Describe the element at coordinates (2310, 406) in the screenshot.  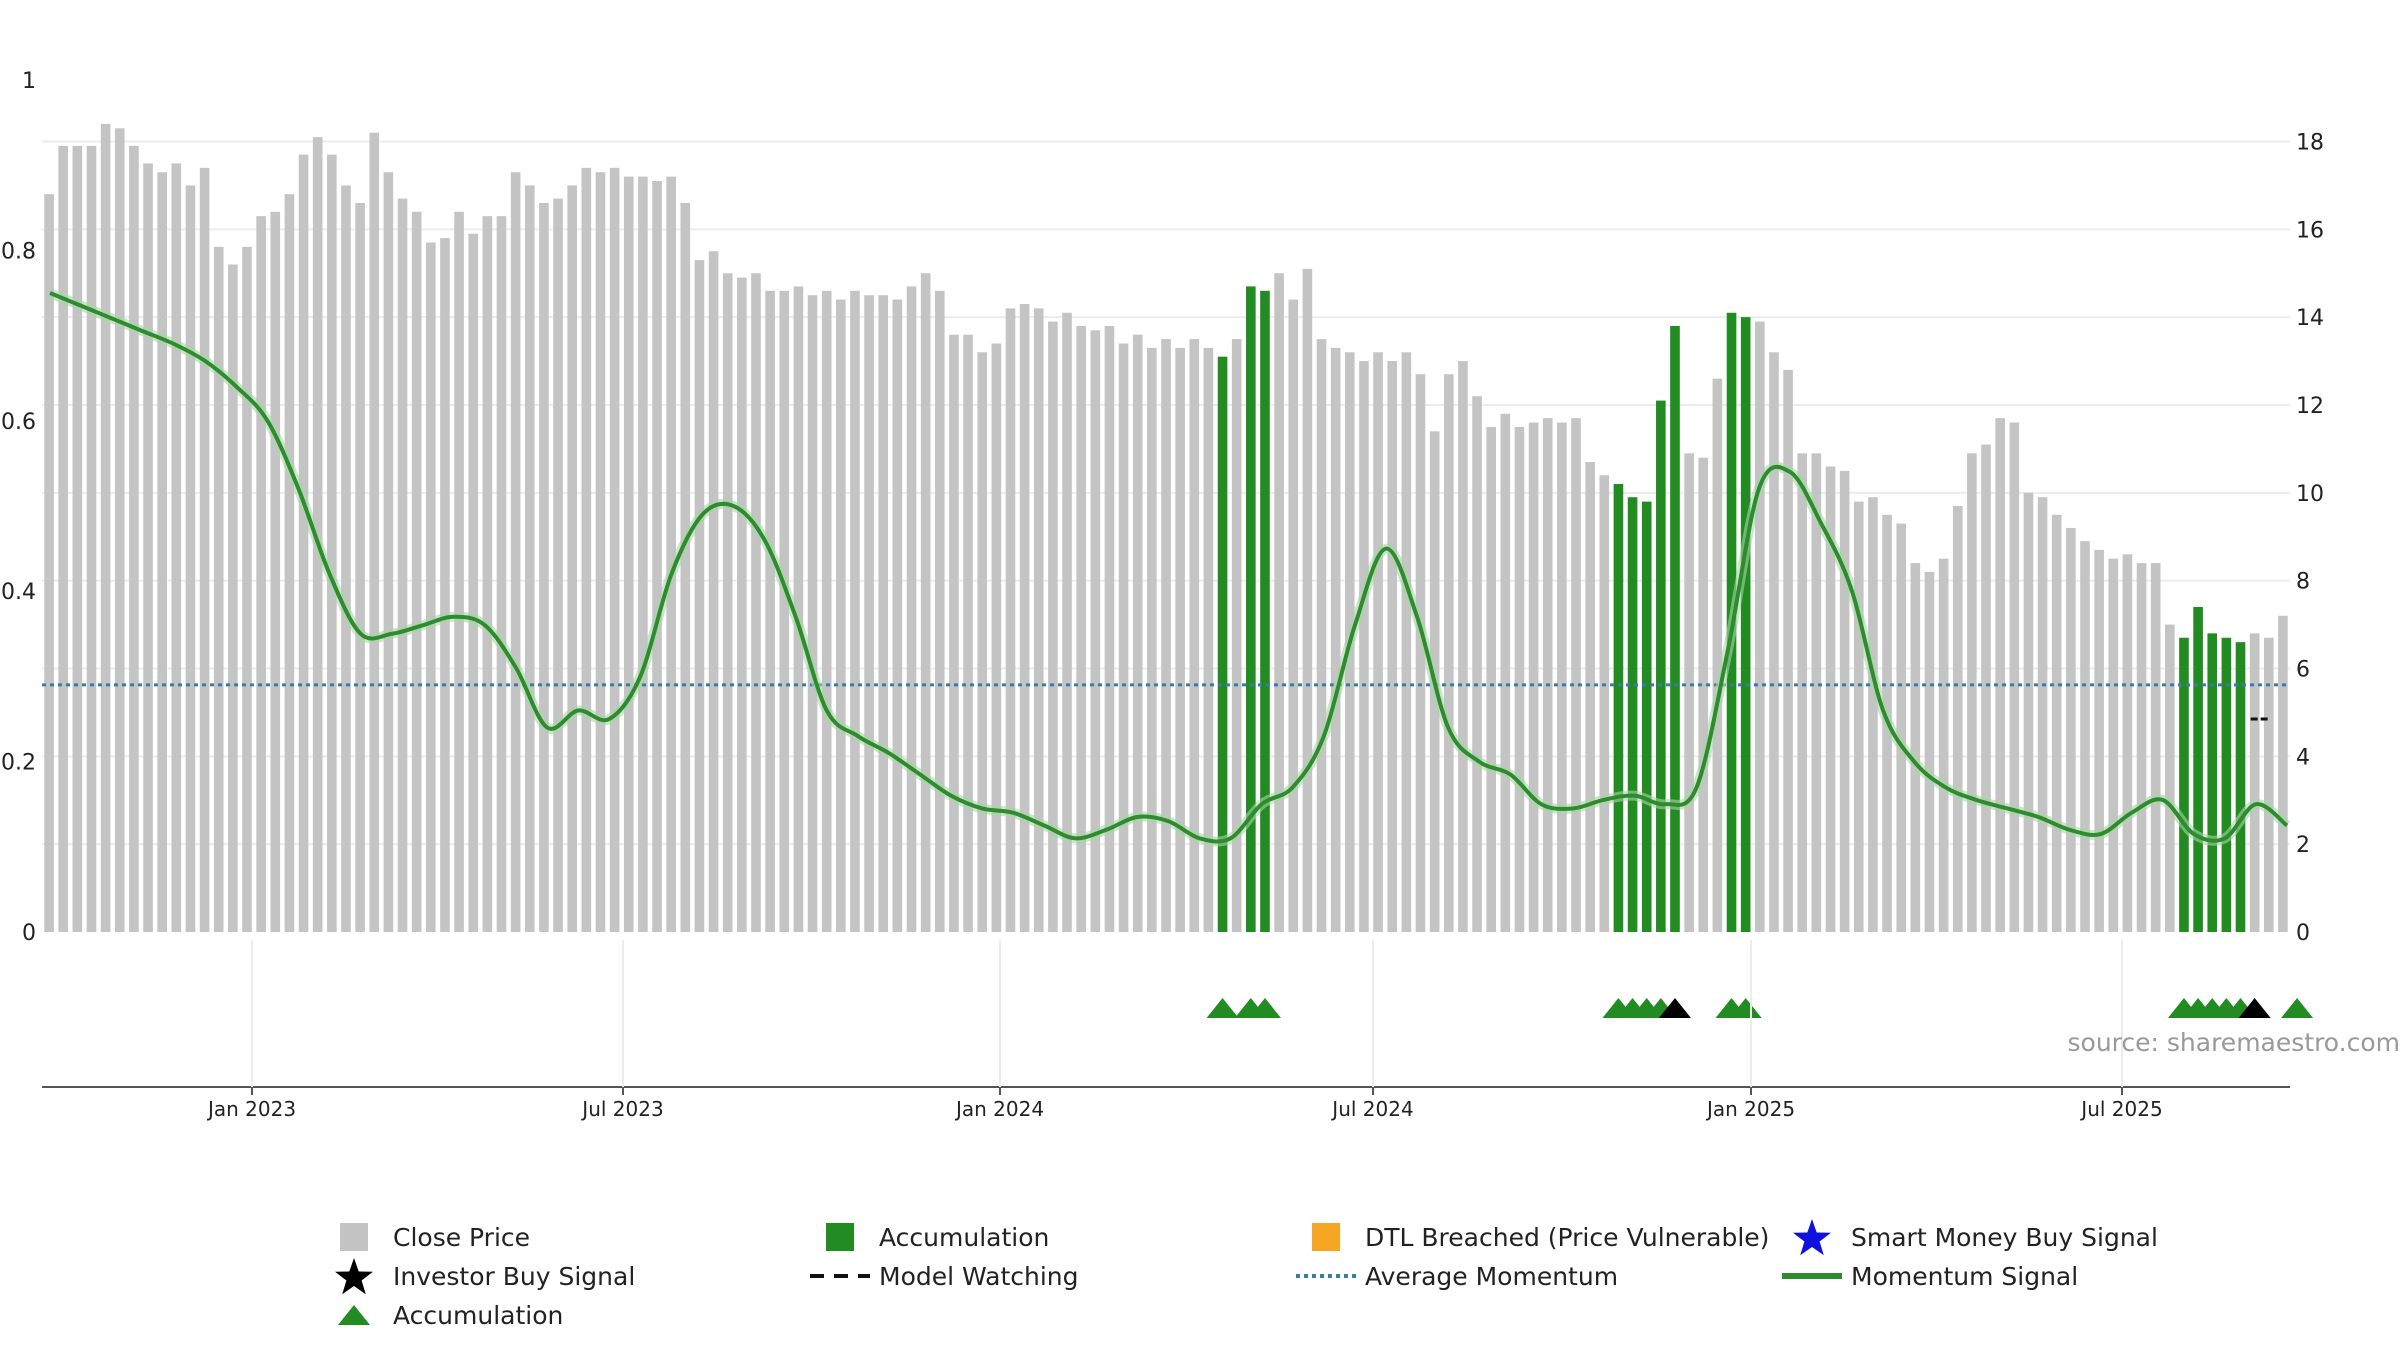
I see `right-tick-label: 12` at that location.